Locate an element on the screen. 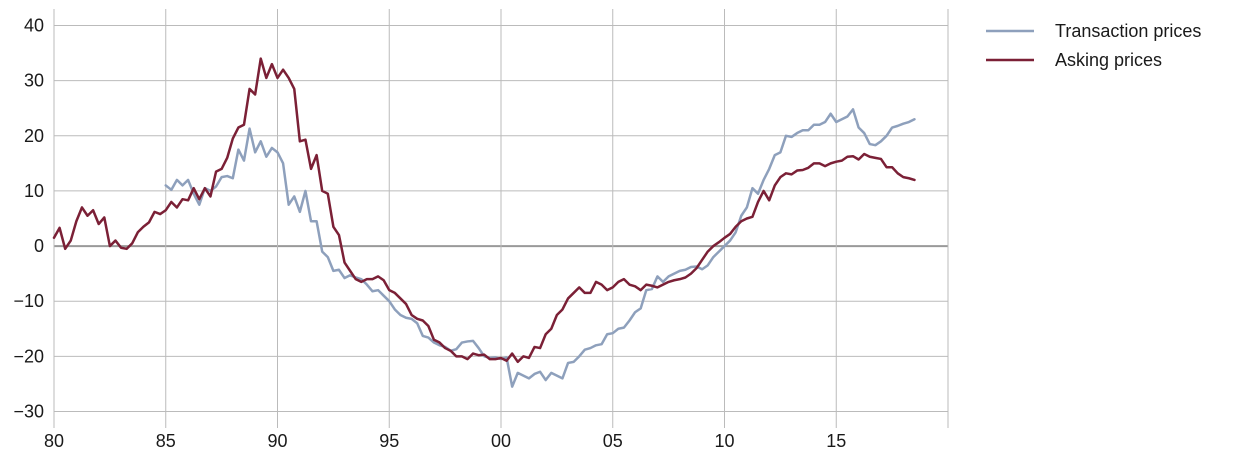  x-tick-label: 00 is located at coordinates (501, 441).